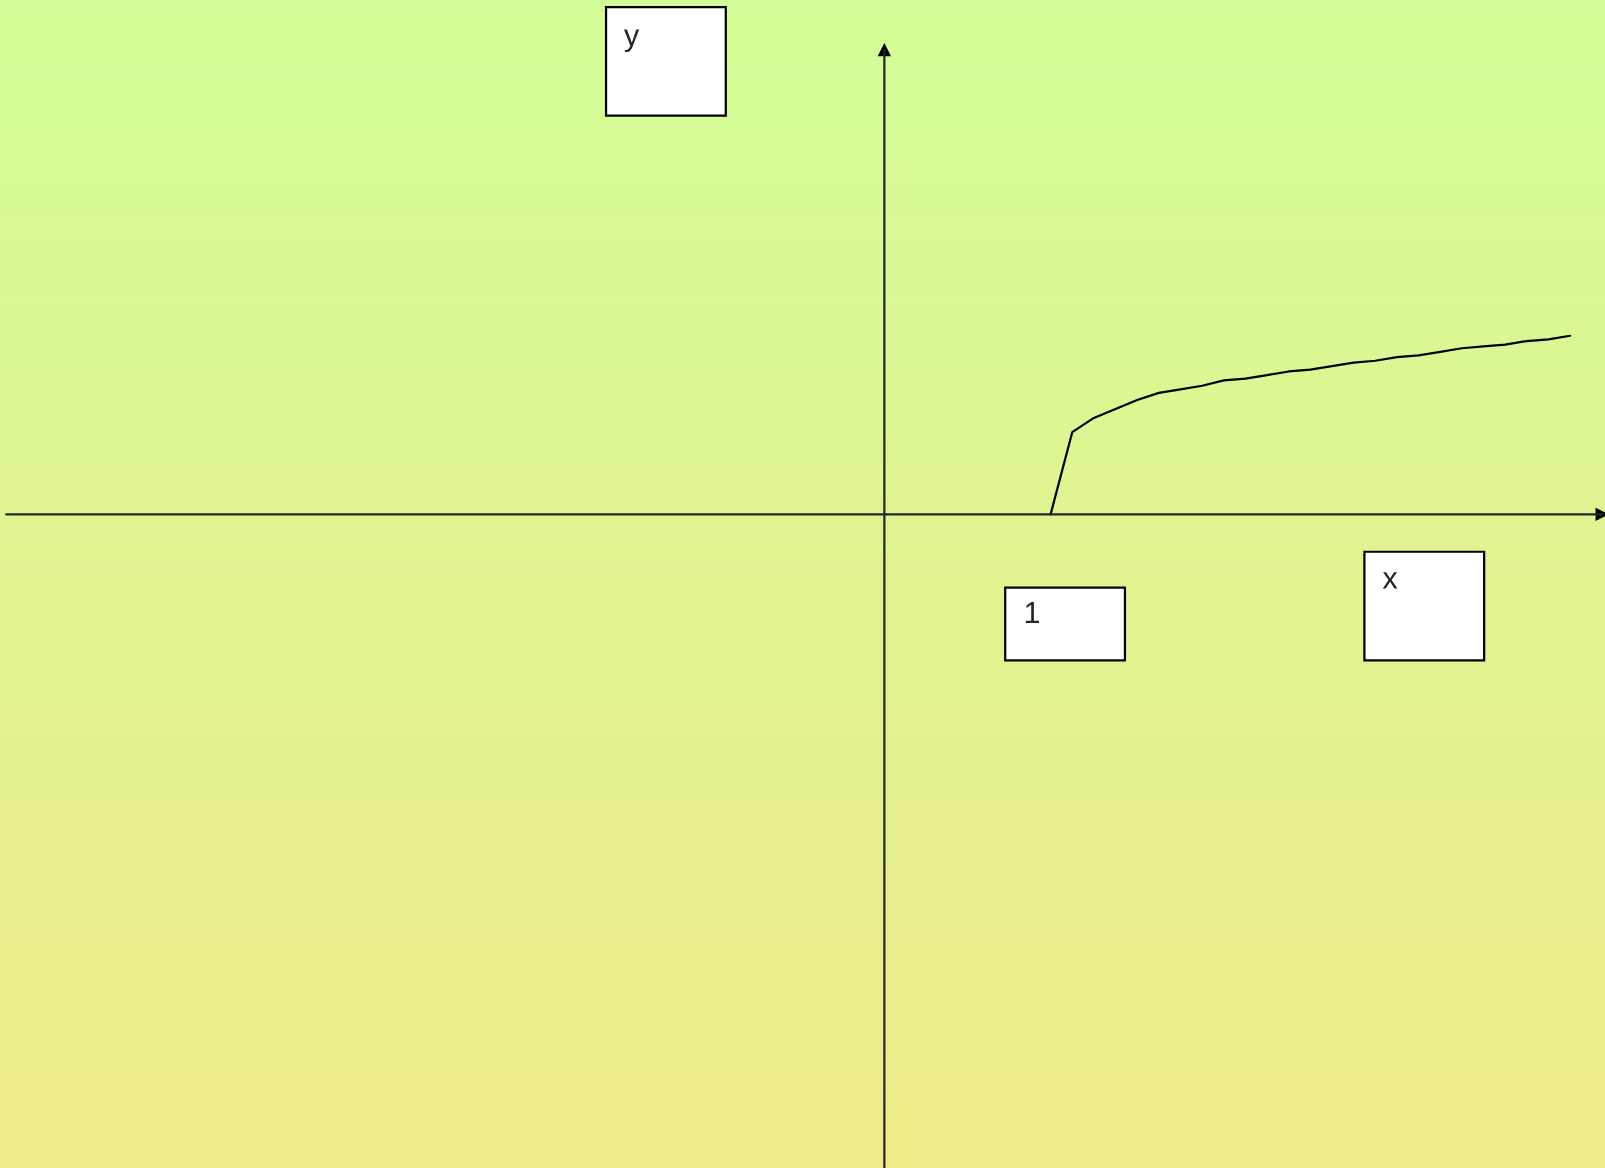  What do you see at coordinates (1032, 613) in the screenshot?
I see `text: 1` at bounding box center [1032, 613].